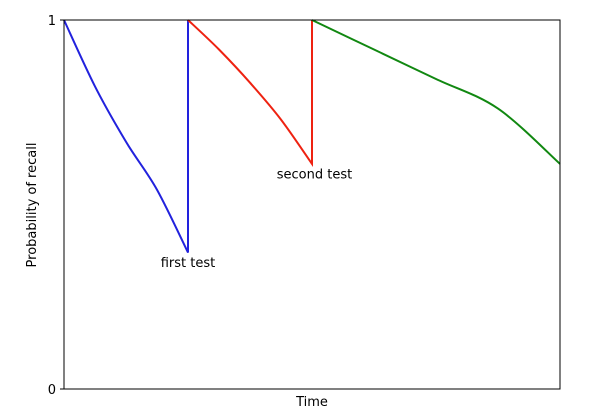  Describe the element at coordinates (188, 263) in the screenshot. I see `annotation-1: first test` at that location.